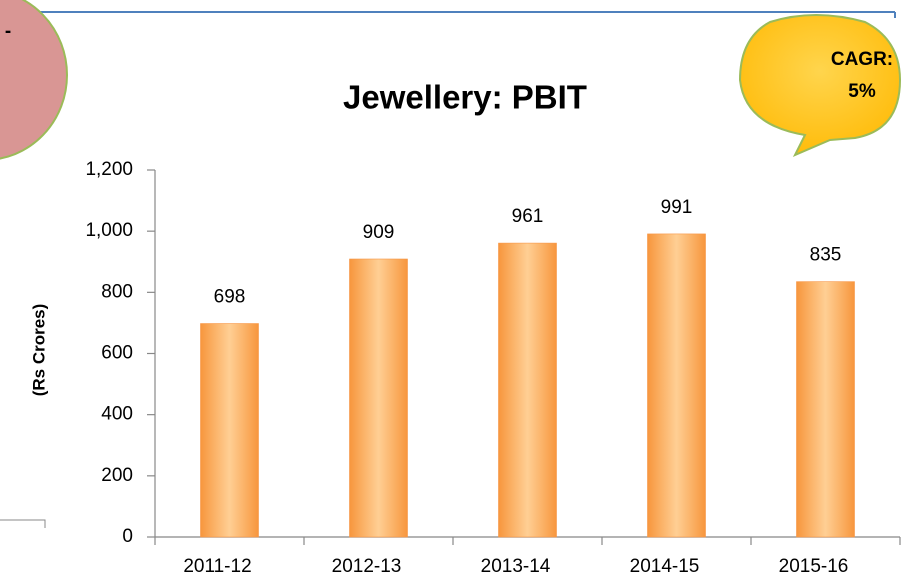  What do you see at coordinates (814, 566) in the screenshot?
I see `x-tick-label: 2015-16` at bounding box center [814, 566].